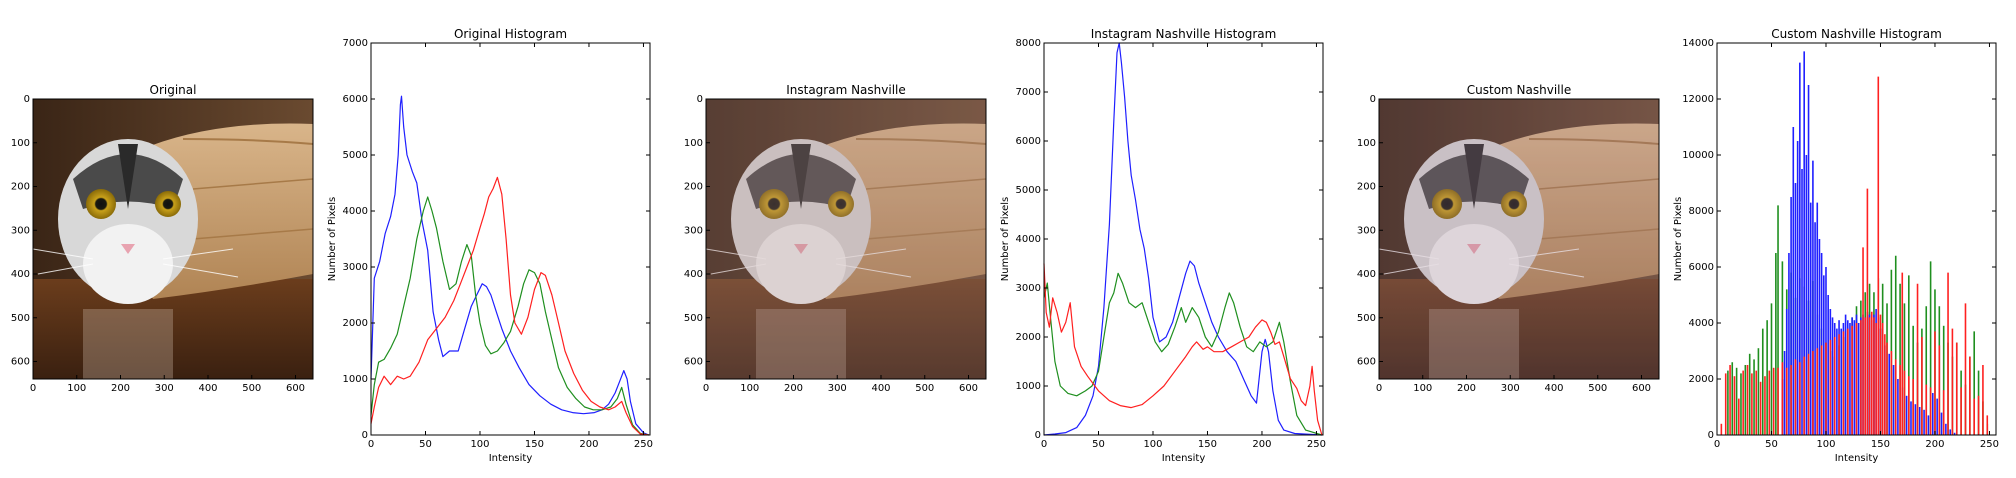 Image resolution: width=2016 pixels, height=478 pixels. What do you see at coordinates (1028, 288) in the screenshot?
I see `chart-2-y-tick-label: 3000` at bounding box center [1028, 288].